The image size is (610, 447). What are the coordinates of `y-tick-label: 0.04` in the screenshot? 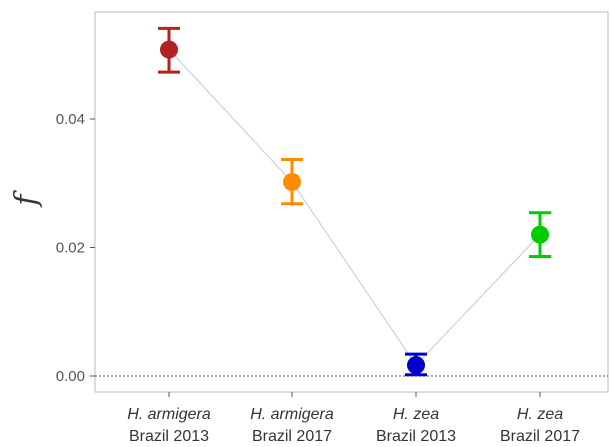 It's located at (70, 119).